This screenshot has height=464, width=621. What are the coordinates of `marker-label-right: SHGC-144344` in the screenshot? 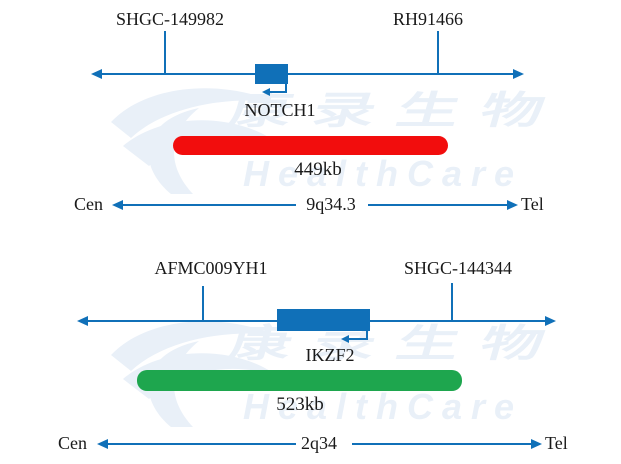 It's located at (457, 268).